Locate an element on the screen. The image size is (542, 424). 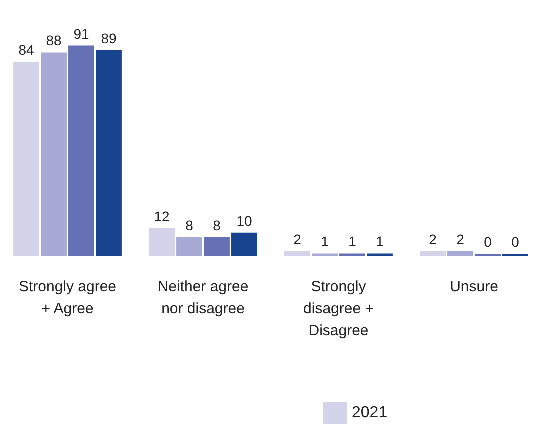
x-tick-label: Unsure is located at coordinates (474, 287).